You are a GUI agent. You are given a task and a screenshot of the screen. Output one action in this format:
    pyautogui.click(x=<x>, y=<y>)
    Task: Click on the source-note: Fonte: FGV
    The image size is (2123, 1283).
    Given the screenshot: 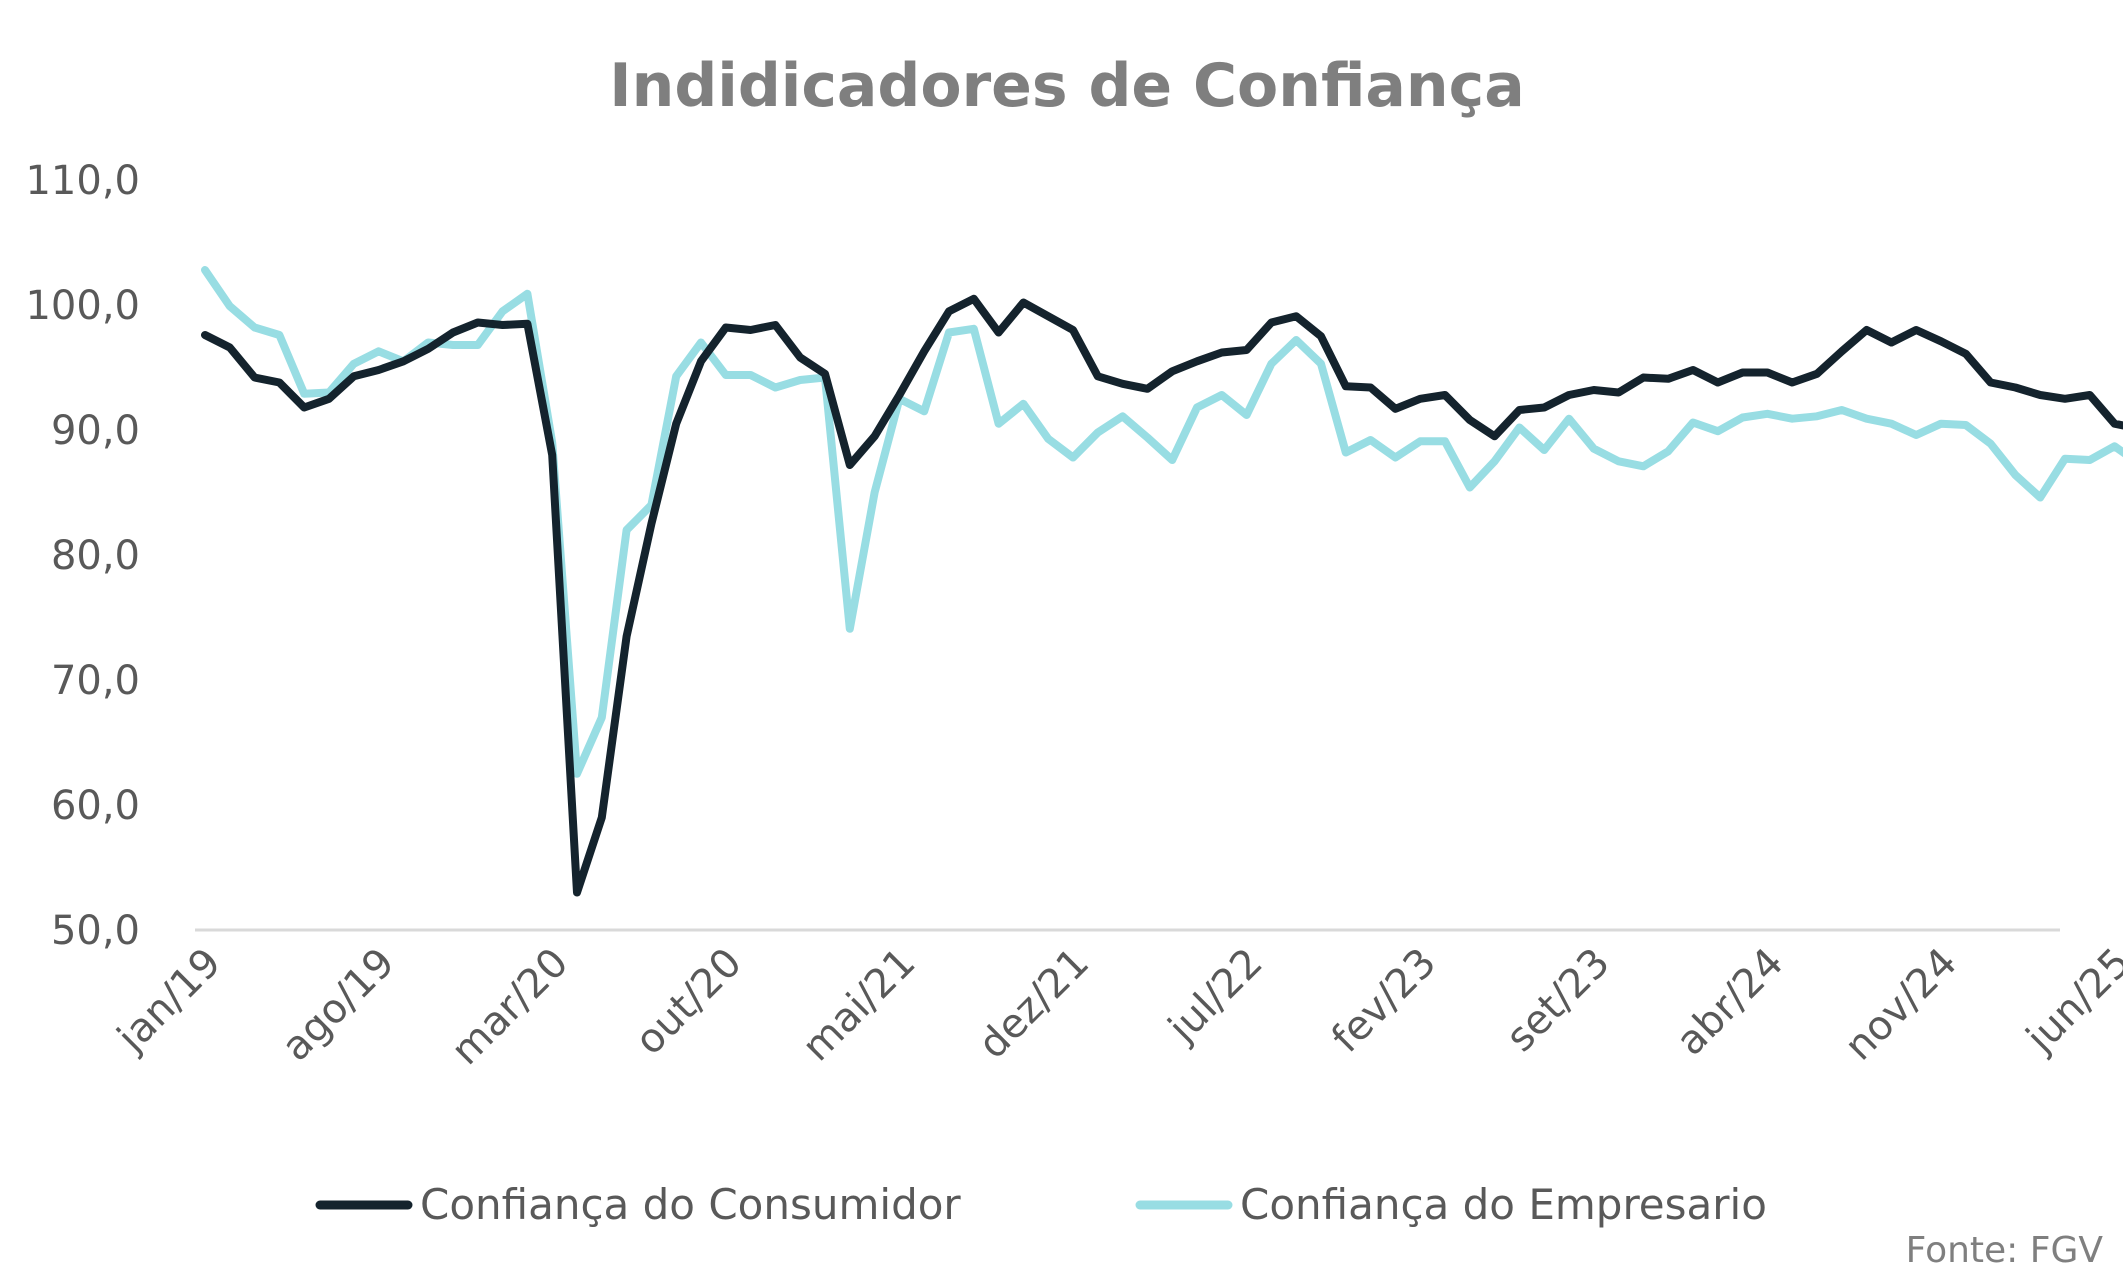 What is the action you would take?
    pyautogui.click(x=2005, y=1250)
    